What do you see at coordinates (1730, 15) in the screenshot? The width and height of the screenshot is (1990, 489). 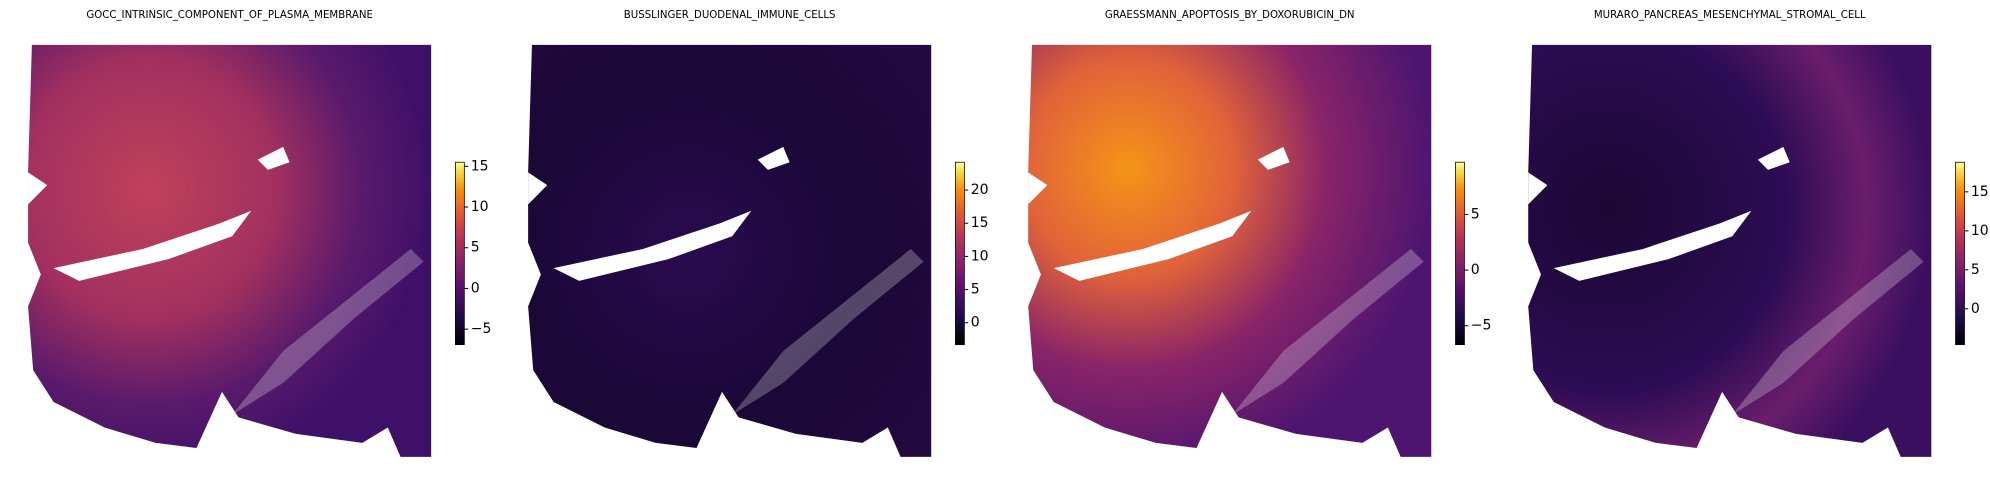 I see `panel-title: MURARO_PANCREAS_MESENCHYMAL_STROMAL_CELL` at bounding box center [1730, 15].